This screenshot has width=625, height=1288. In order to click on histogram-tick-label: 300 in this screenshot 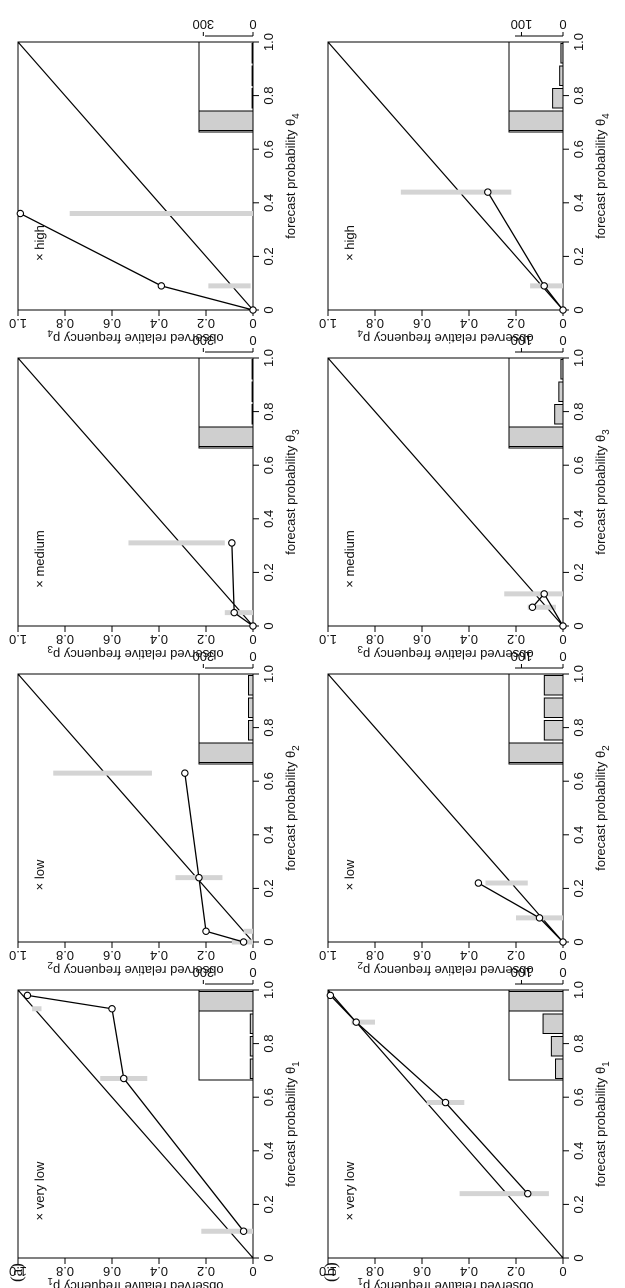, I will do `click(203, 340)`.